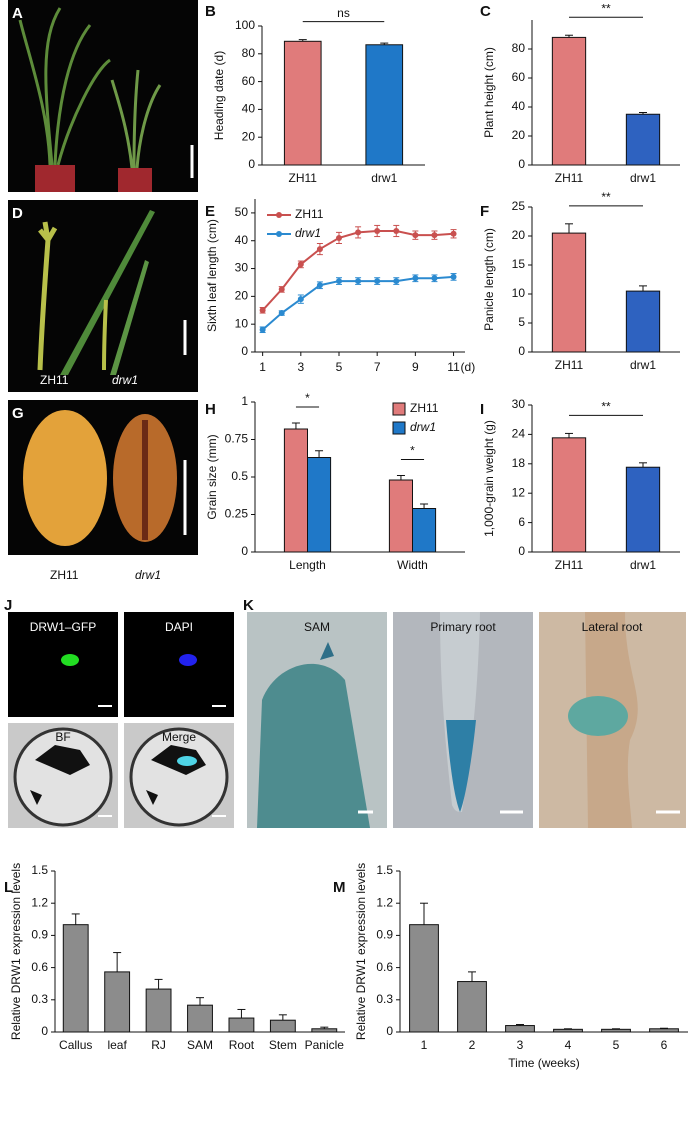 Image resolution: width=693 pixels, height=1138 pixels. Describe the element at coordinates (210, 11) in the screenshot. I see `panel-label: B` at that location.